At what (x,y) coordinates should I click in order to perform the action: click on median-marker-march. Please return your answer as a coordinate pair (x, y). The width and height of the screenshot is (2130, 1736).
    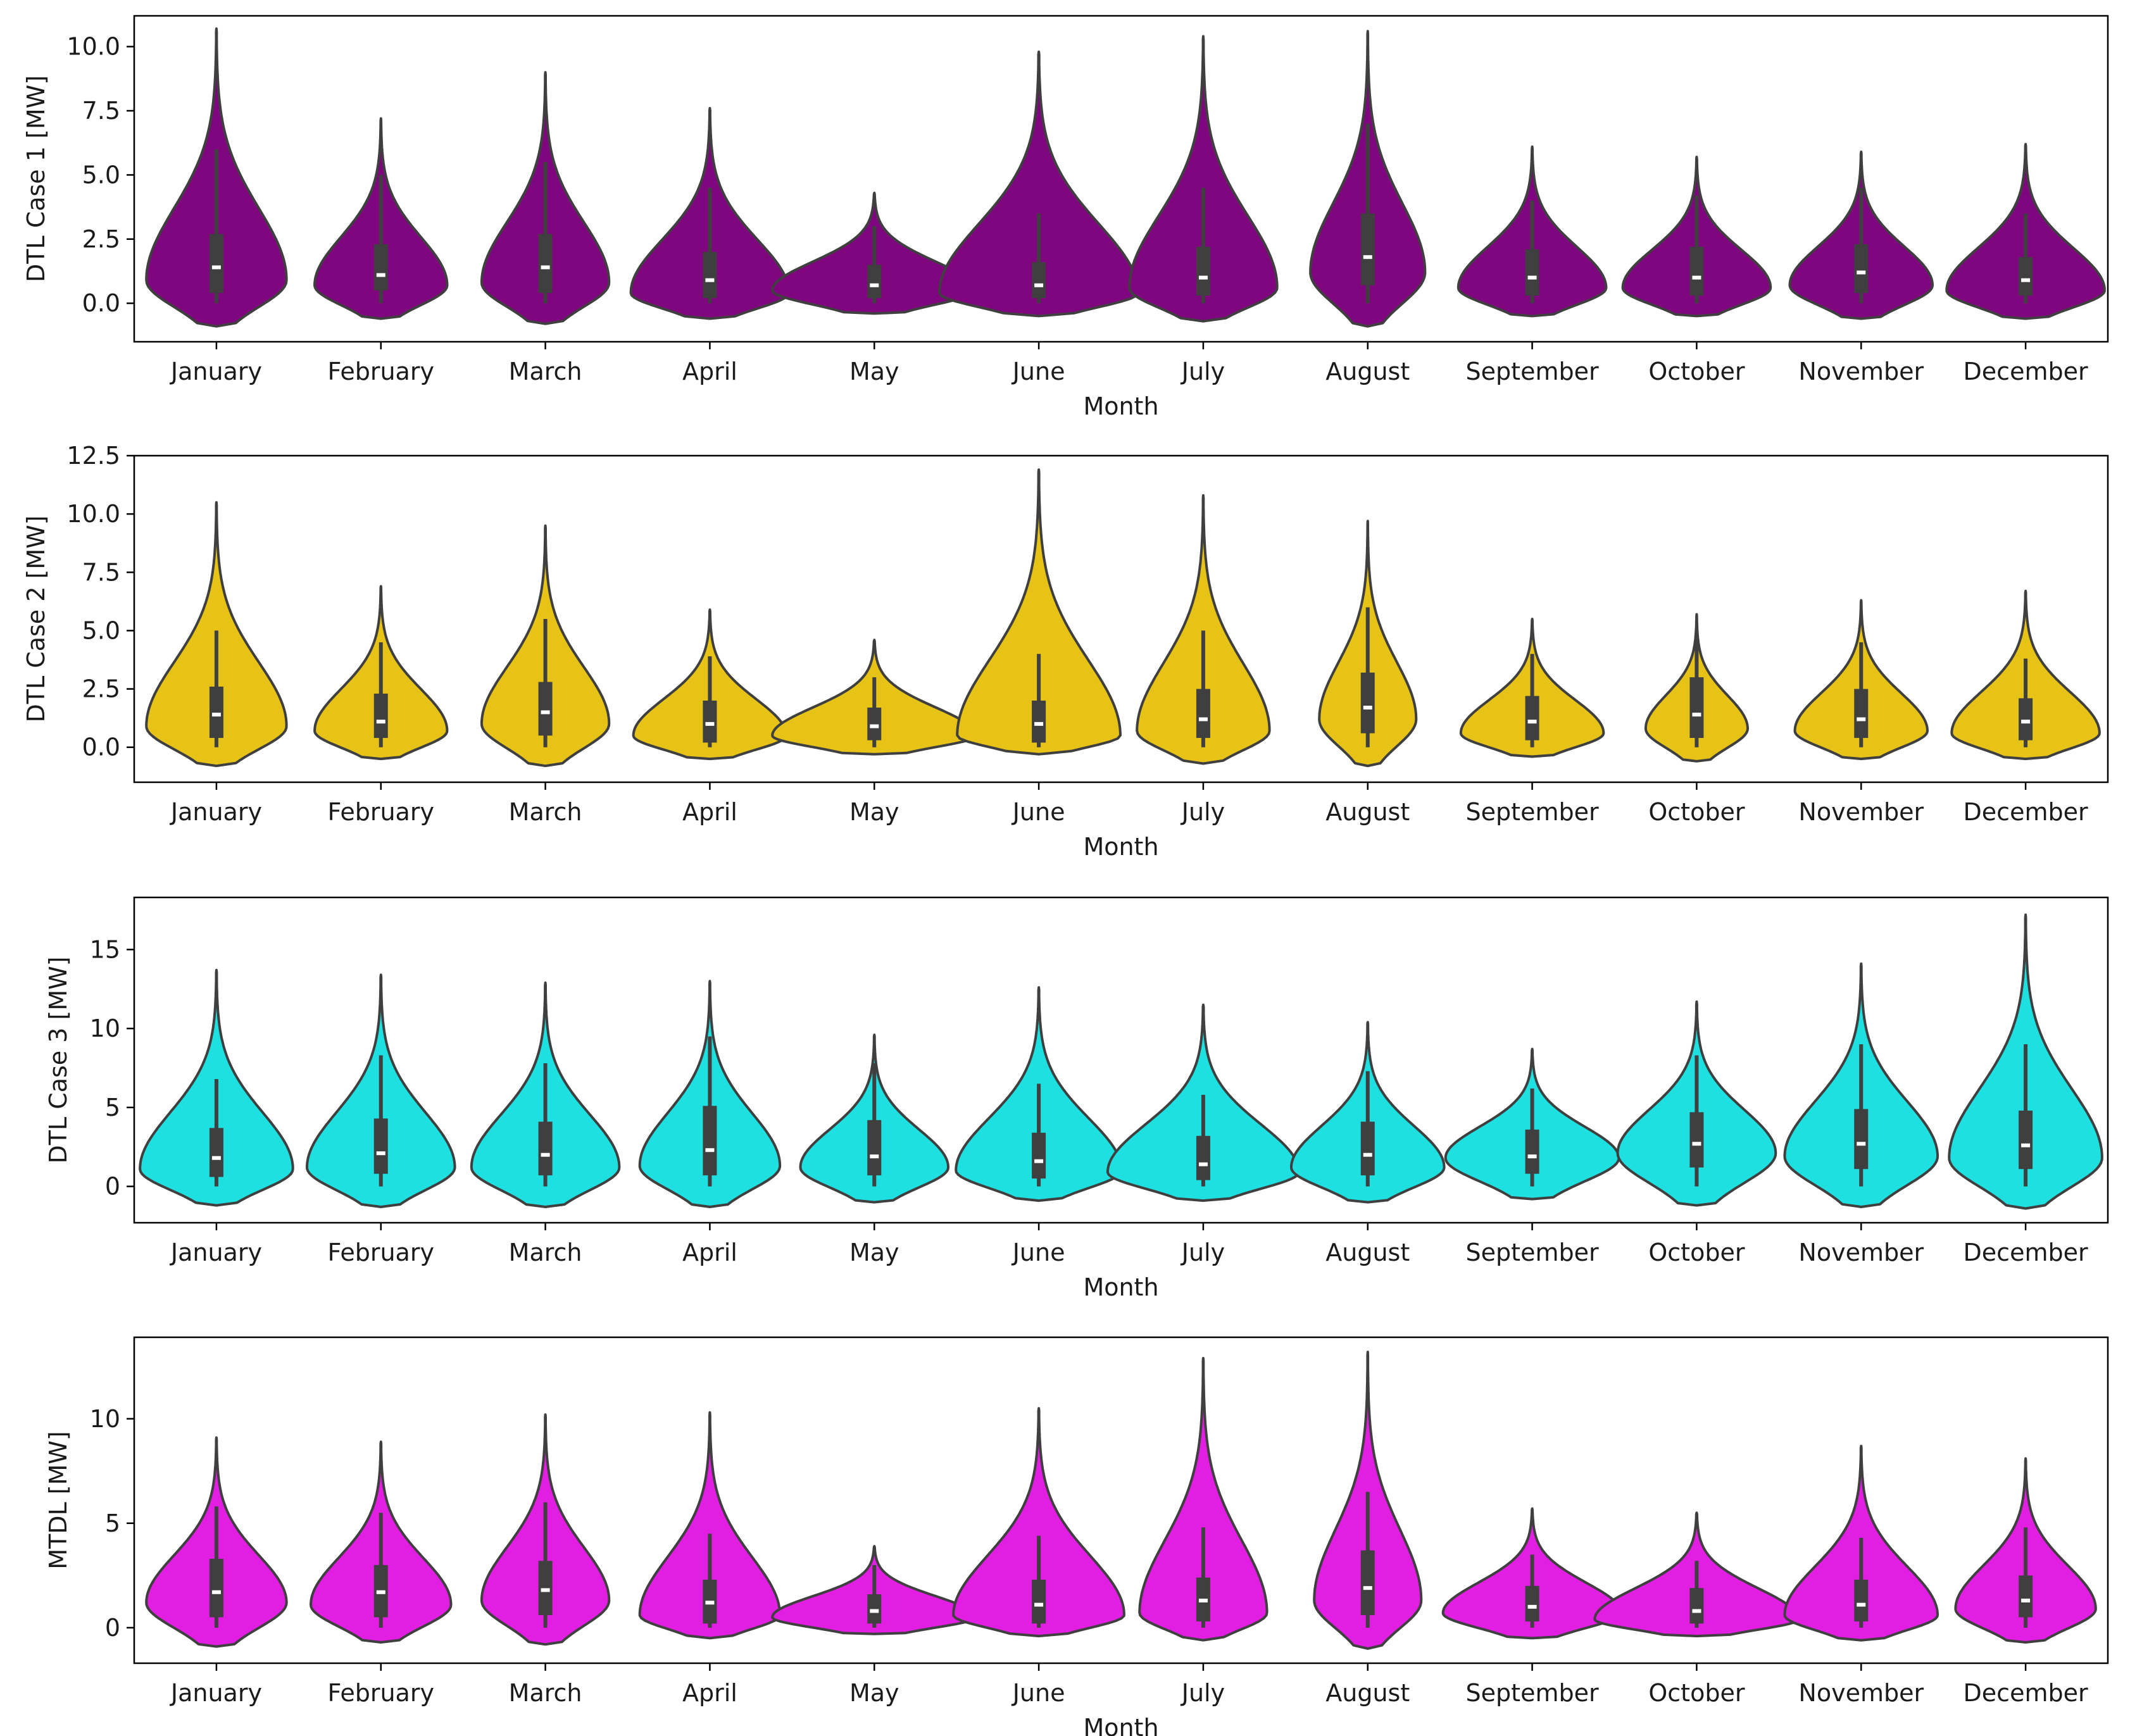
    Looking at the image, I should click on (545, 712).